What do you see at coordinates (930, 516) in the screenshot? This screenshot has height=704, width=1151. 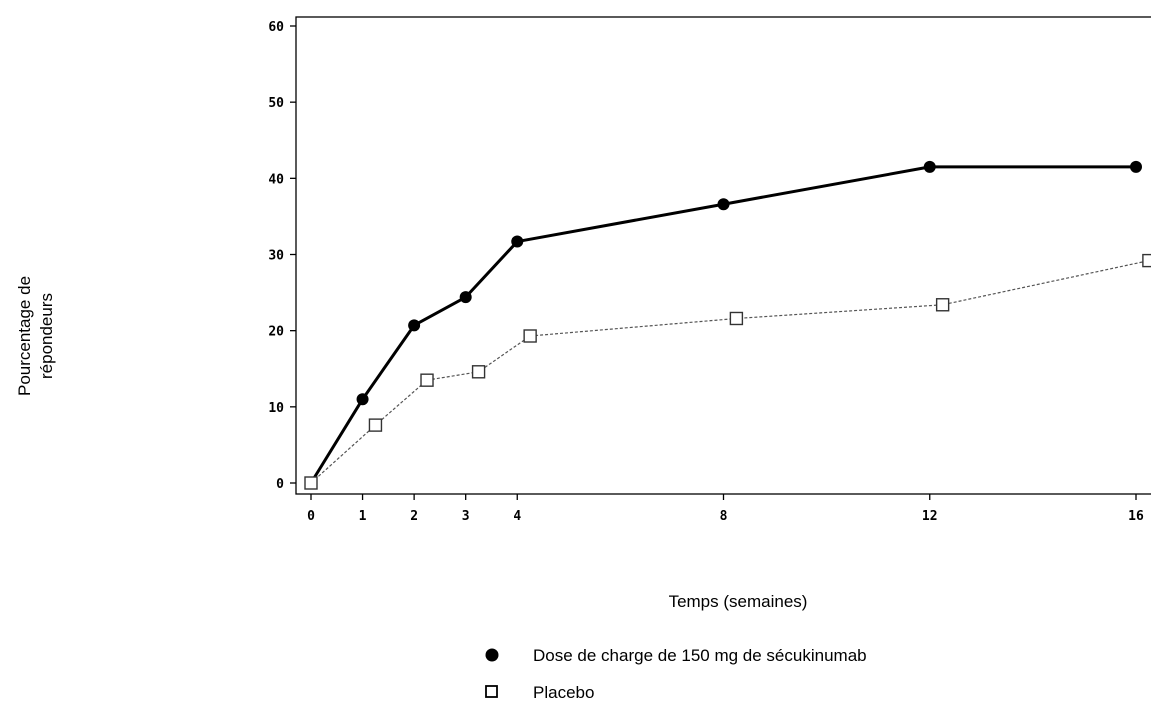 I see `x-tick-label: 12` at bounding box center [930, 516].